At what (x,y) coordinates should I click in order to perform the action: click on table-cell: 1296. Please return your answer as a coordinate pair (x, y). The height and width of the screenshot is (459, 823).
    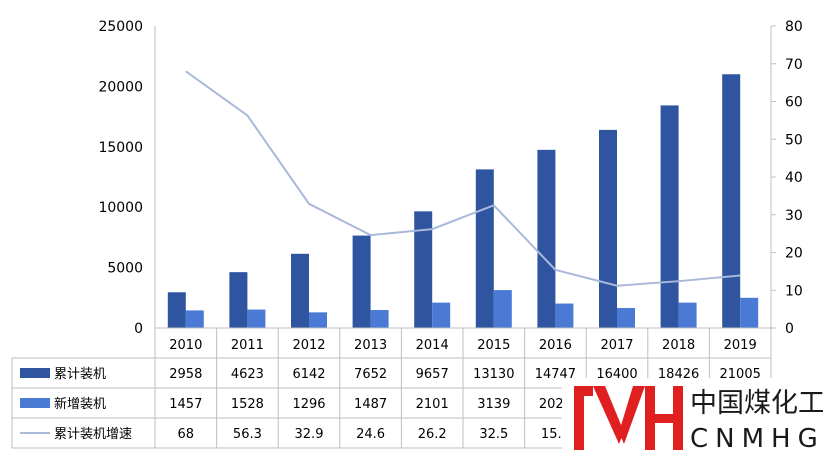
    Looking at the image, I should click on (308, 404).